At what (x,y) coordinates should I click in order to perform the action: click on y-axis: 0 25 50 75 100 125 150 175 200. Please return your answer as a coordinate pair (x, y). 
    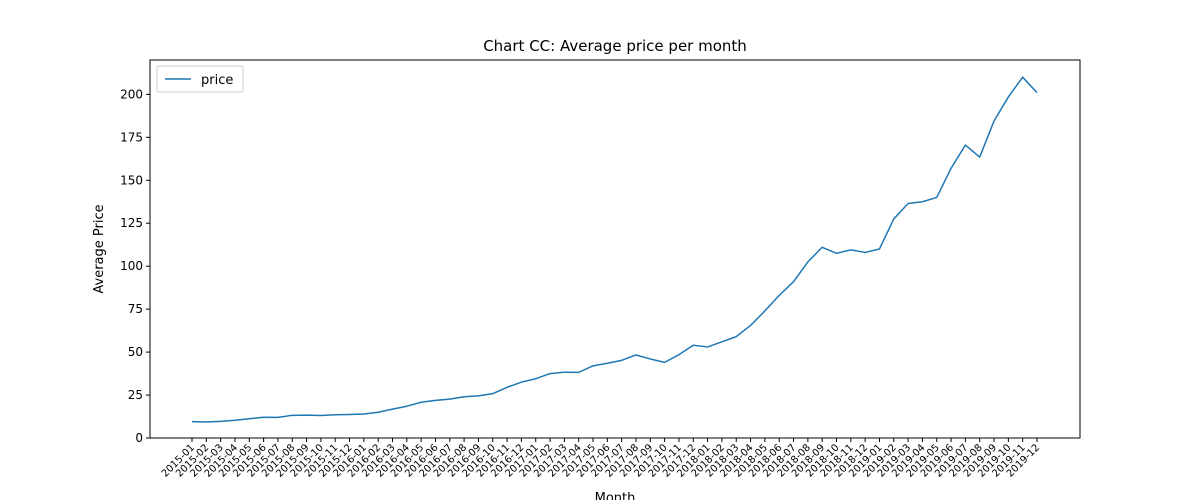
    Looking at the image, I should click on (135, 266).